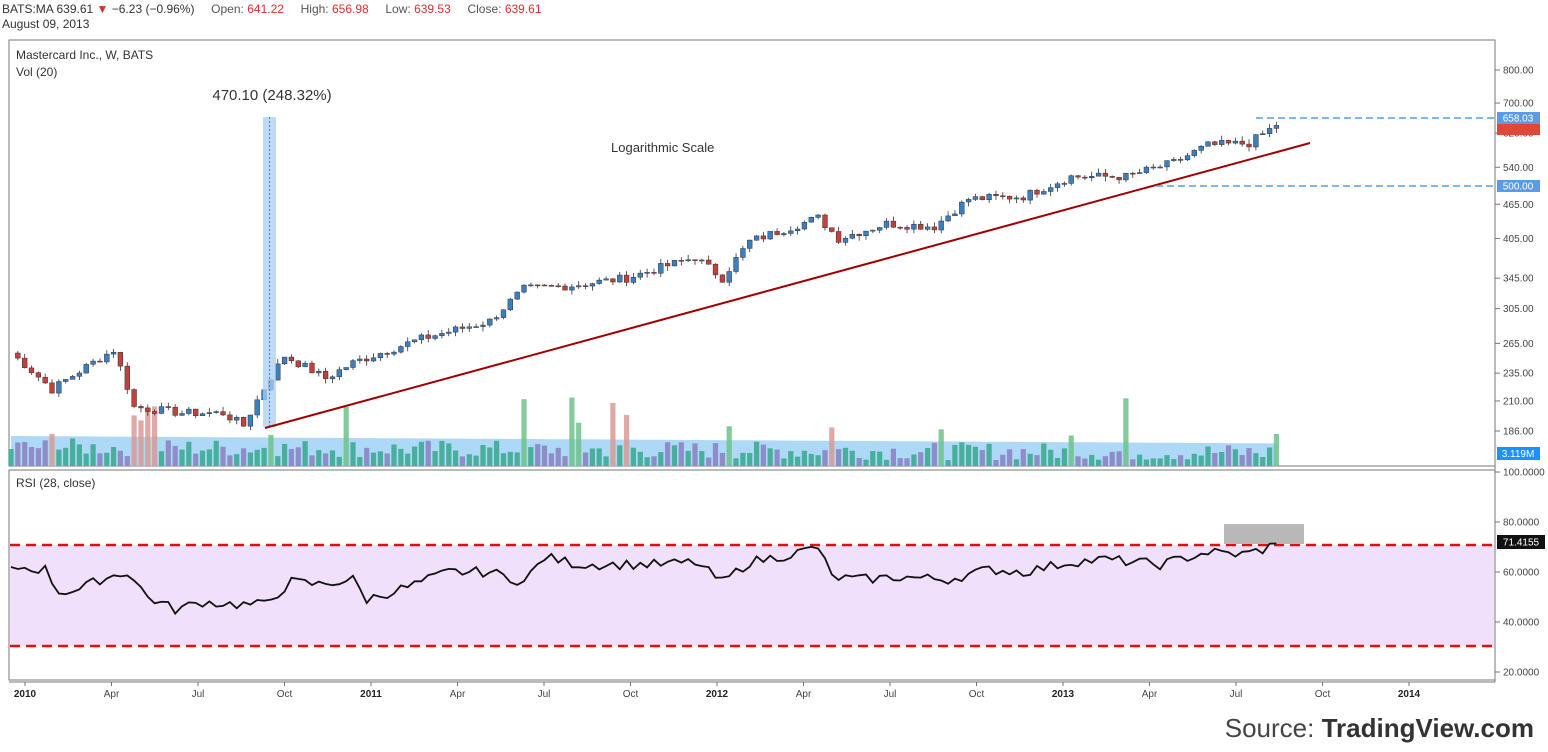  What do you see at coordinates (28, 9) in the screenshot?
I see `symbol-name: BATS:MA` at bounding box center [28, 9].